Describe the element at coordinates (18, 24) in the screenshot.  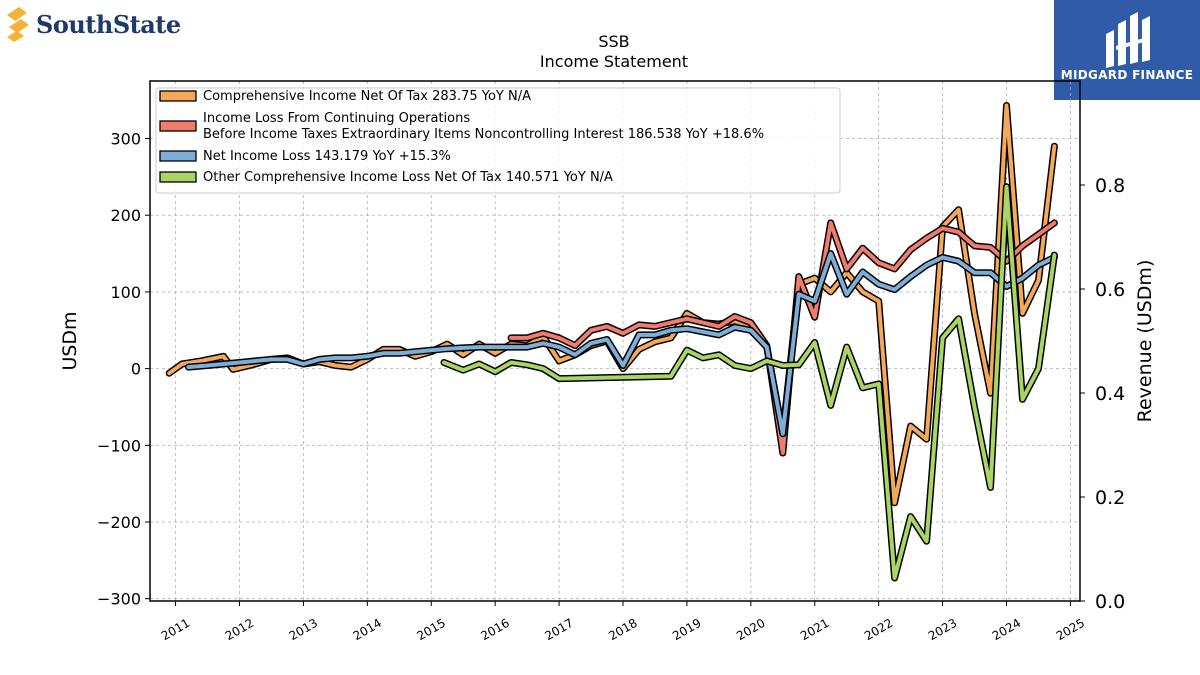
I see `southstate-mark-icon` at that location.